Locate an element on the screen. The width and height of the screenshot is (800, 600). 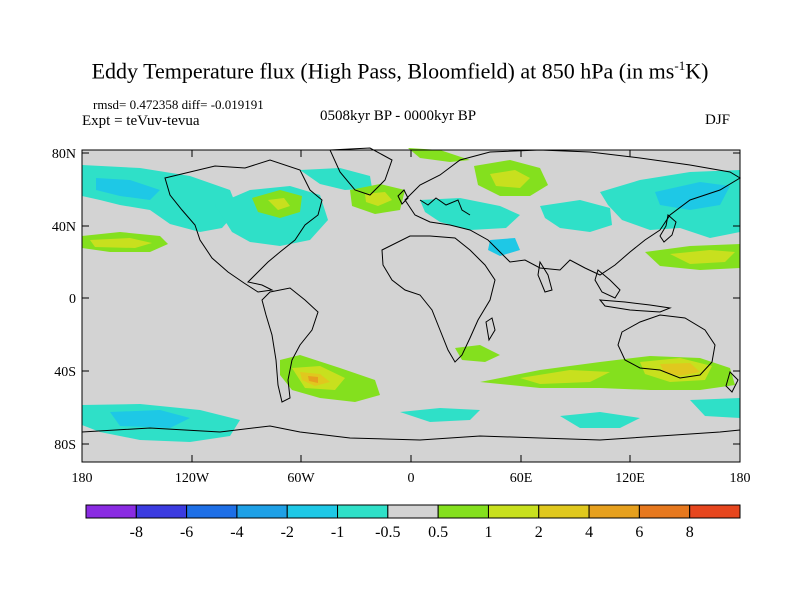
field-arctic-green is located at coordinates (439, 155).